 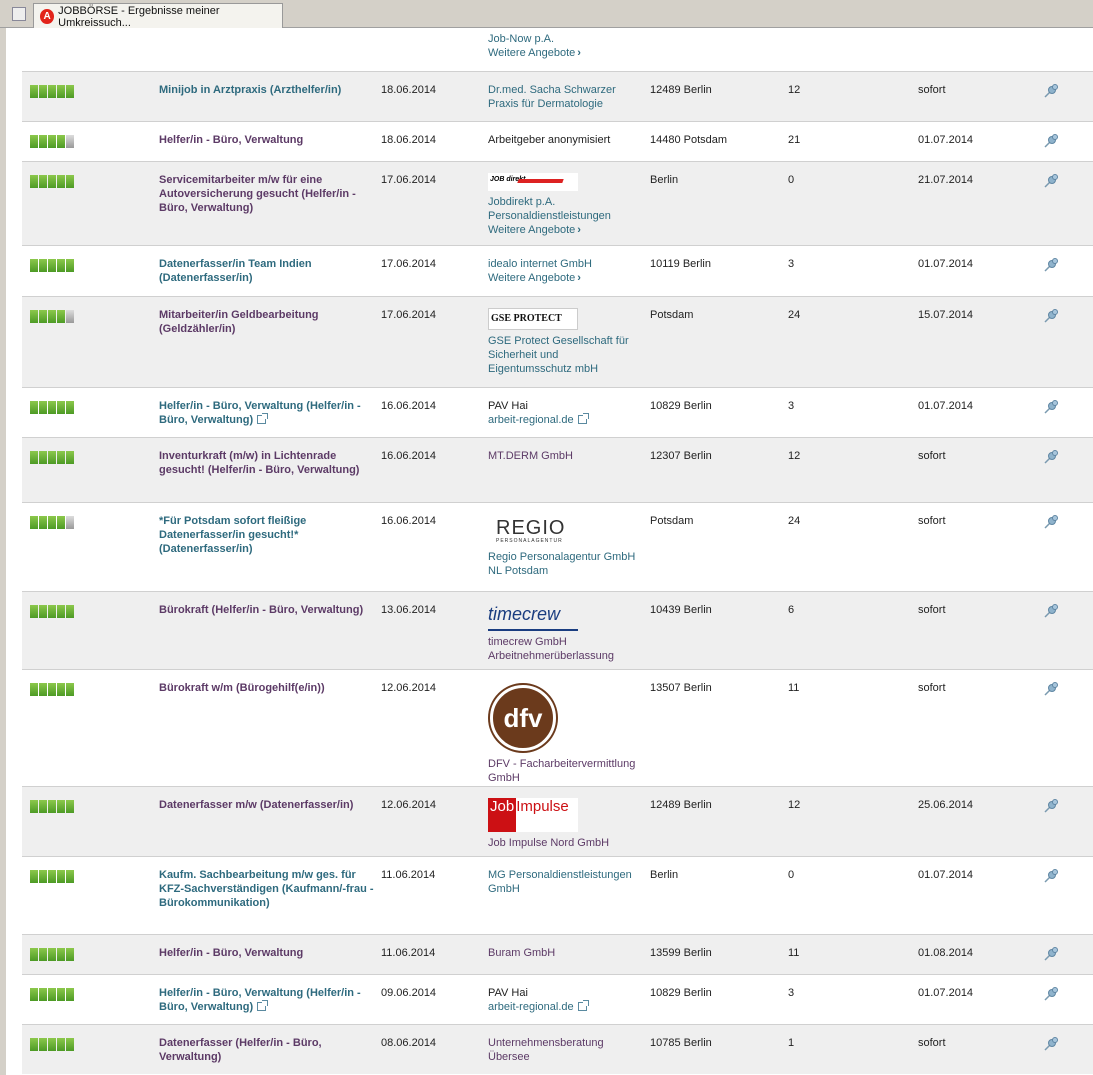 What do you see at coordinates (250, 90) in the screenshot?
I see `job-title-link: Minijob in Arztpraxis (Arzthelfer/in)` at bounding box center [250, 90].